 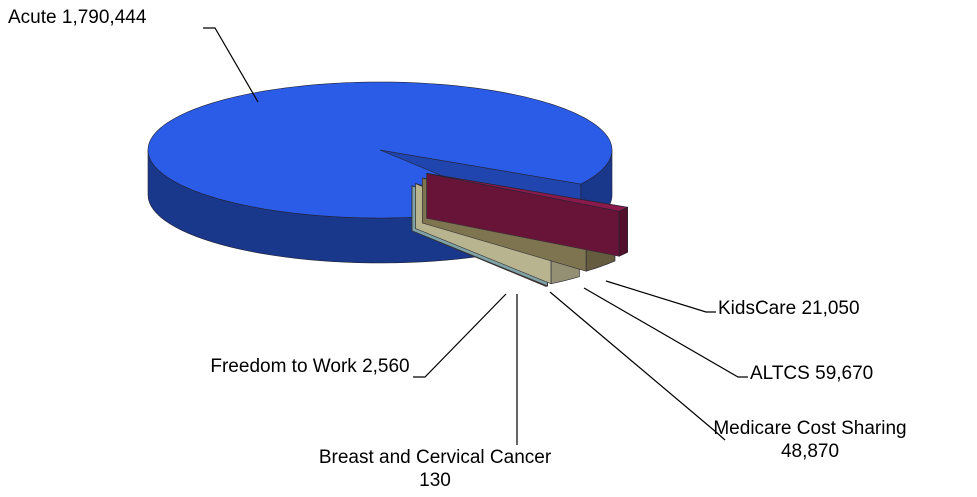 I want to click on value-label: 2,560, so click(x=386, y=366).